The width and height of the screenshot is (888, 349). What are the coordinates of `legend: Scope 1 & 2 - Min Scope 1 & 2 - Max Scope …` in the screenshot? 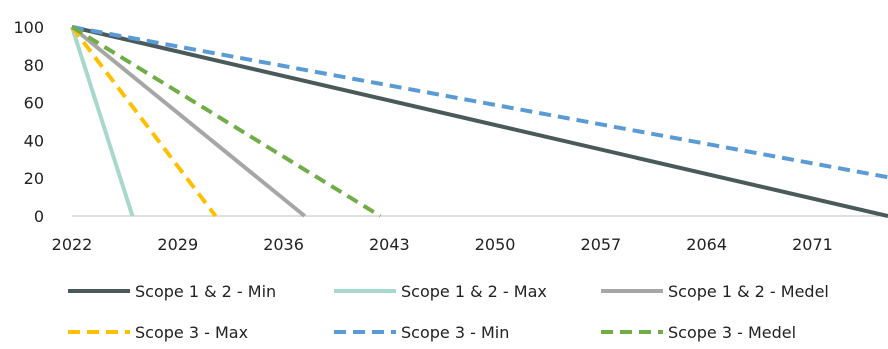 It's located at (448, 312).